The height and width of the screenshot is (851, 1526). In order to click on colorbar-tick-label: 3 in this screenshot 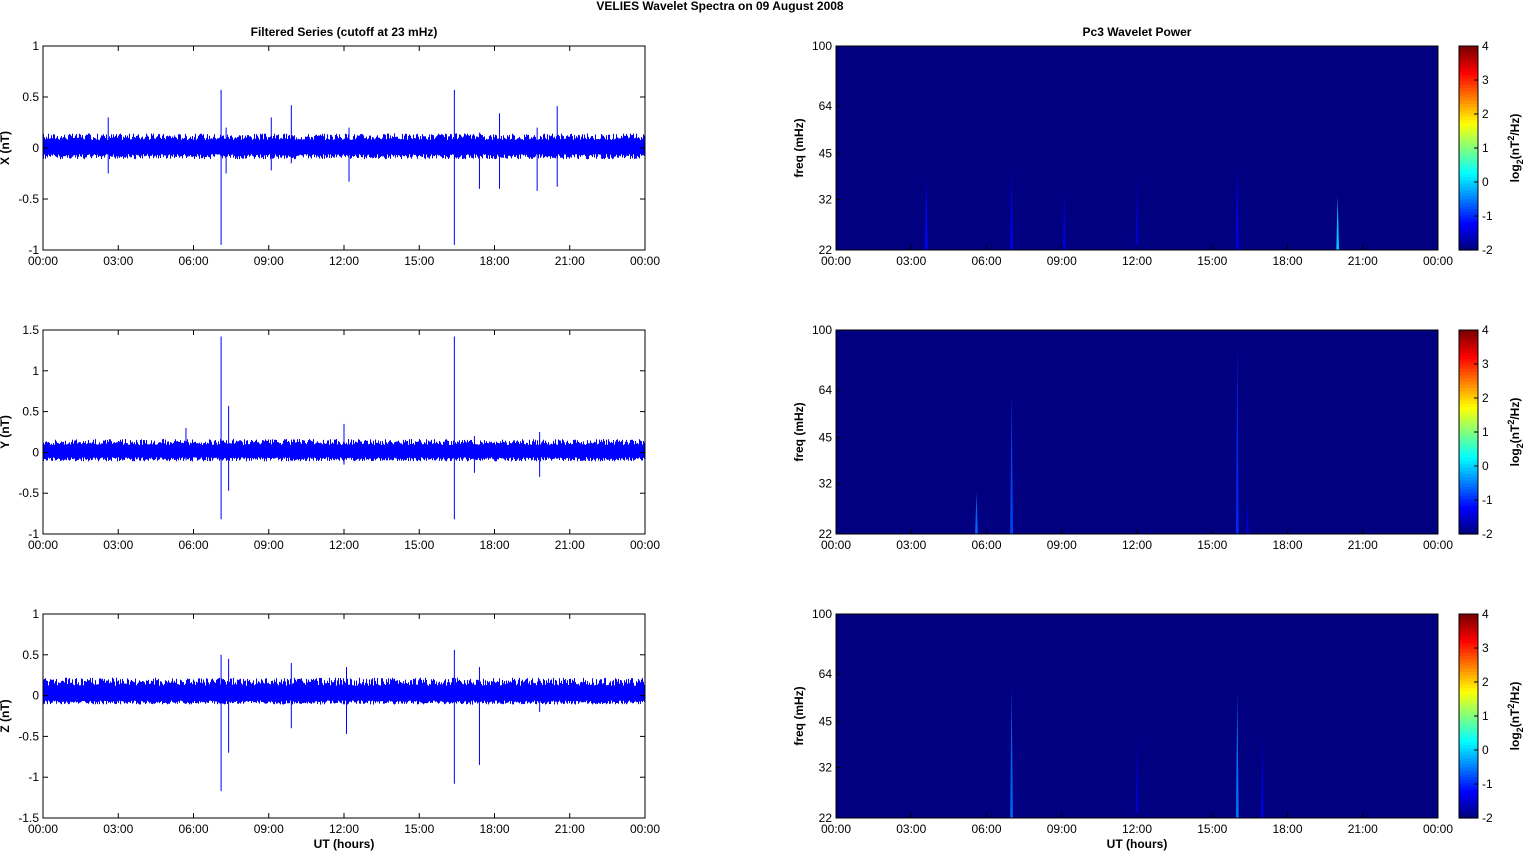, I will do `click(1485, 648)`.